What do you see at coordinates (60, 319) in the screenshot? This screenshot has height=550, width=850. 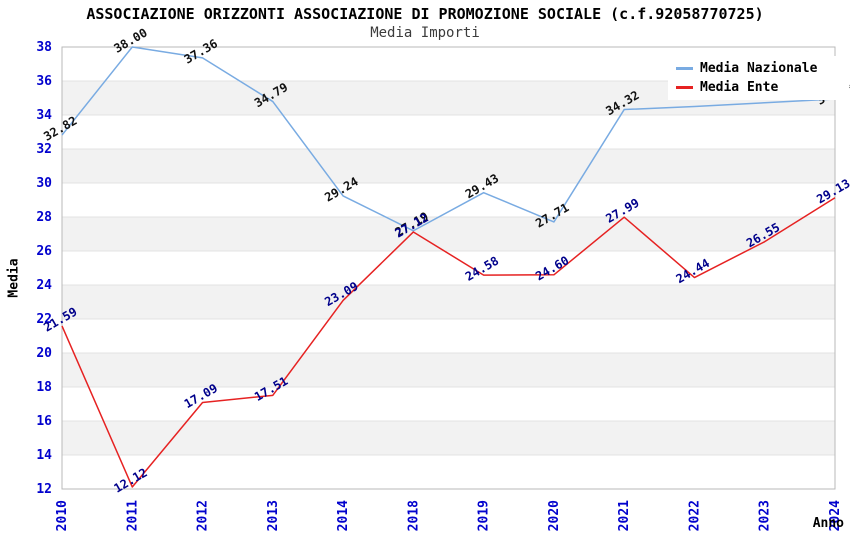 I see `svg-text: 21.59` at bounding box center [60, 319].